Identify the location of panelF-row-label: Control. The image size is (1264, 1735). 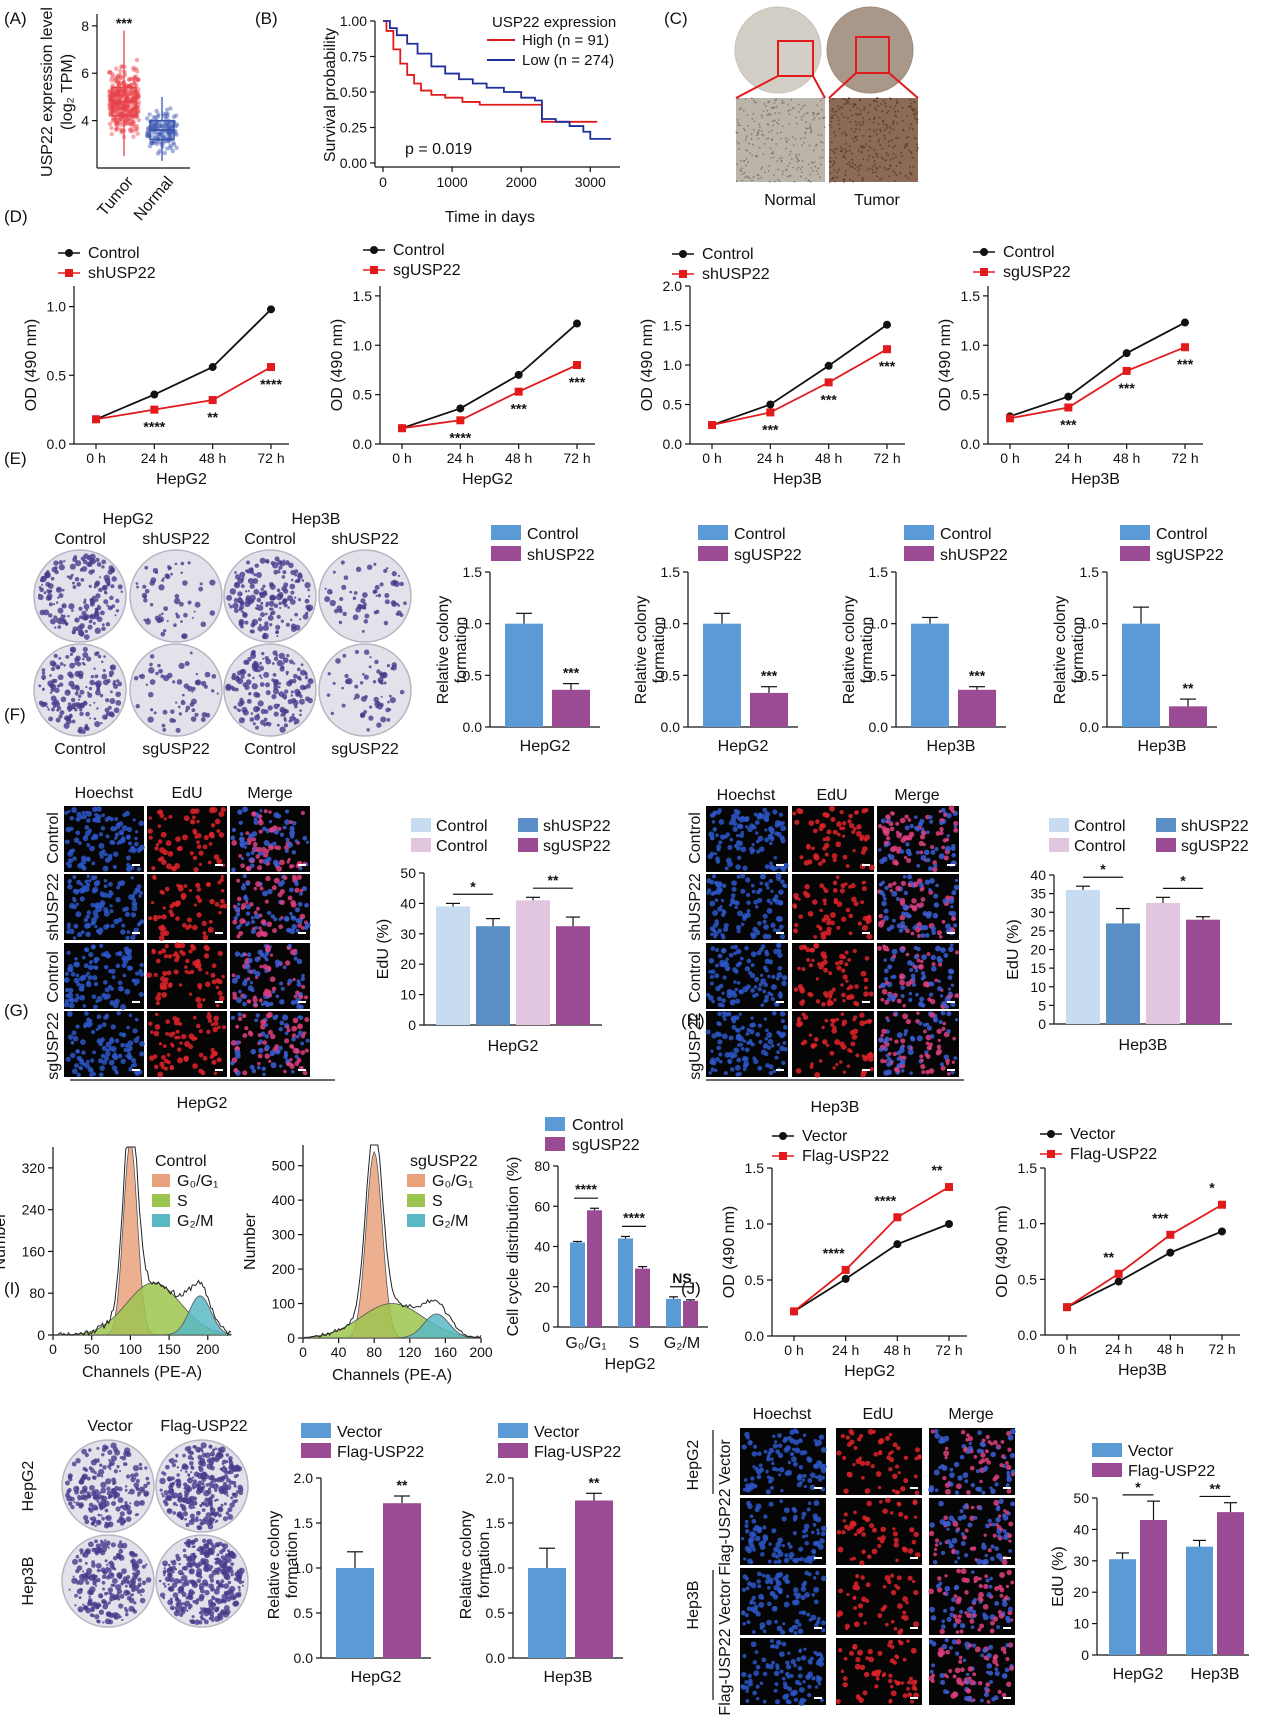
(695, 838).